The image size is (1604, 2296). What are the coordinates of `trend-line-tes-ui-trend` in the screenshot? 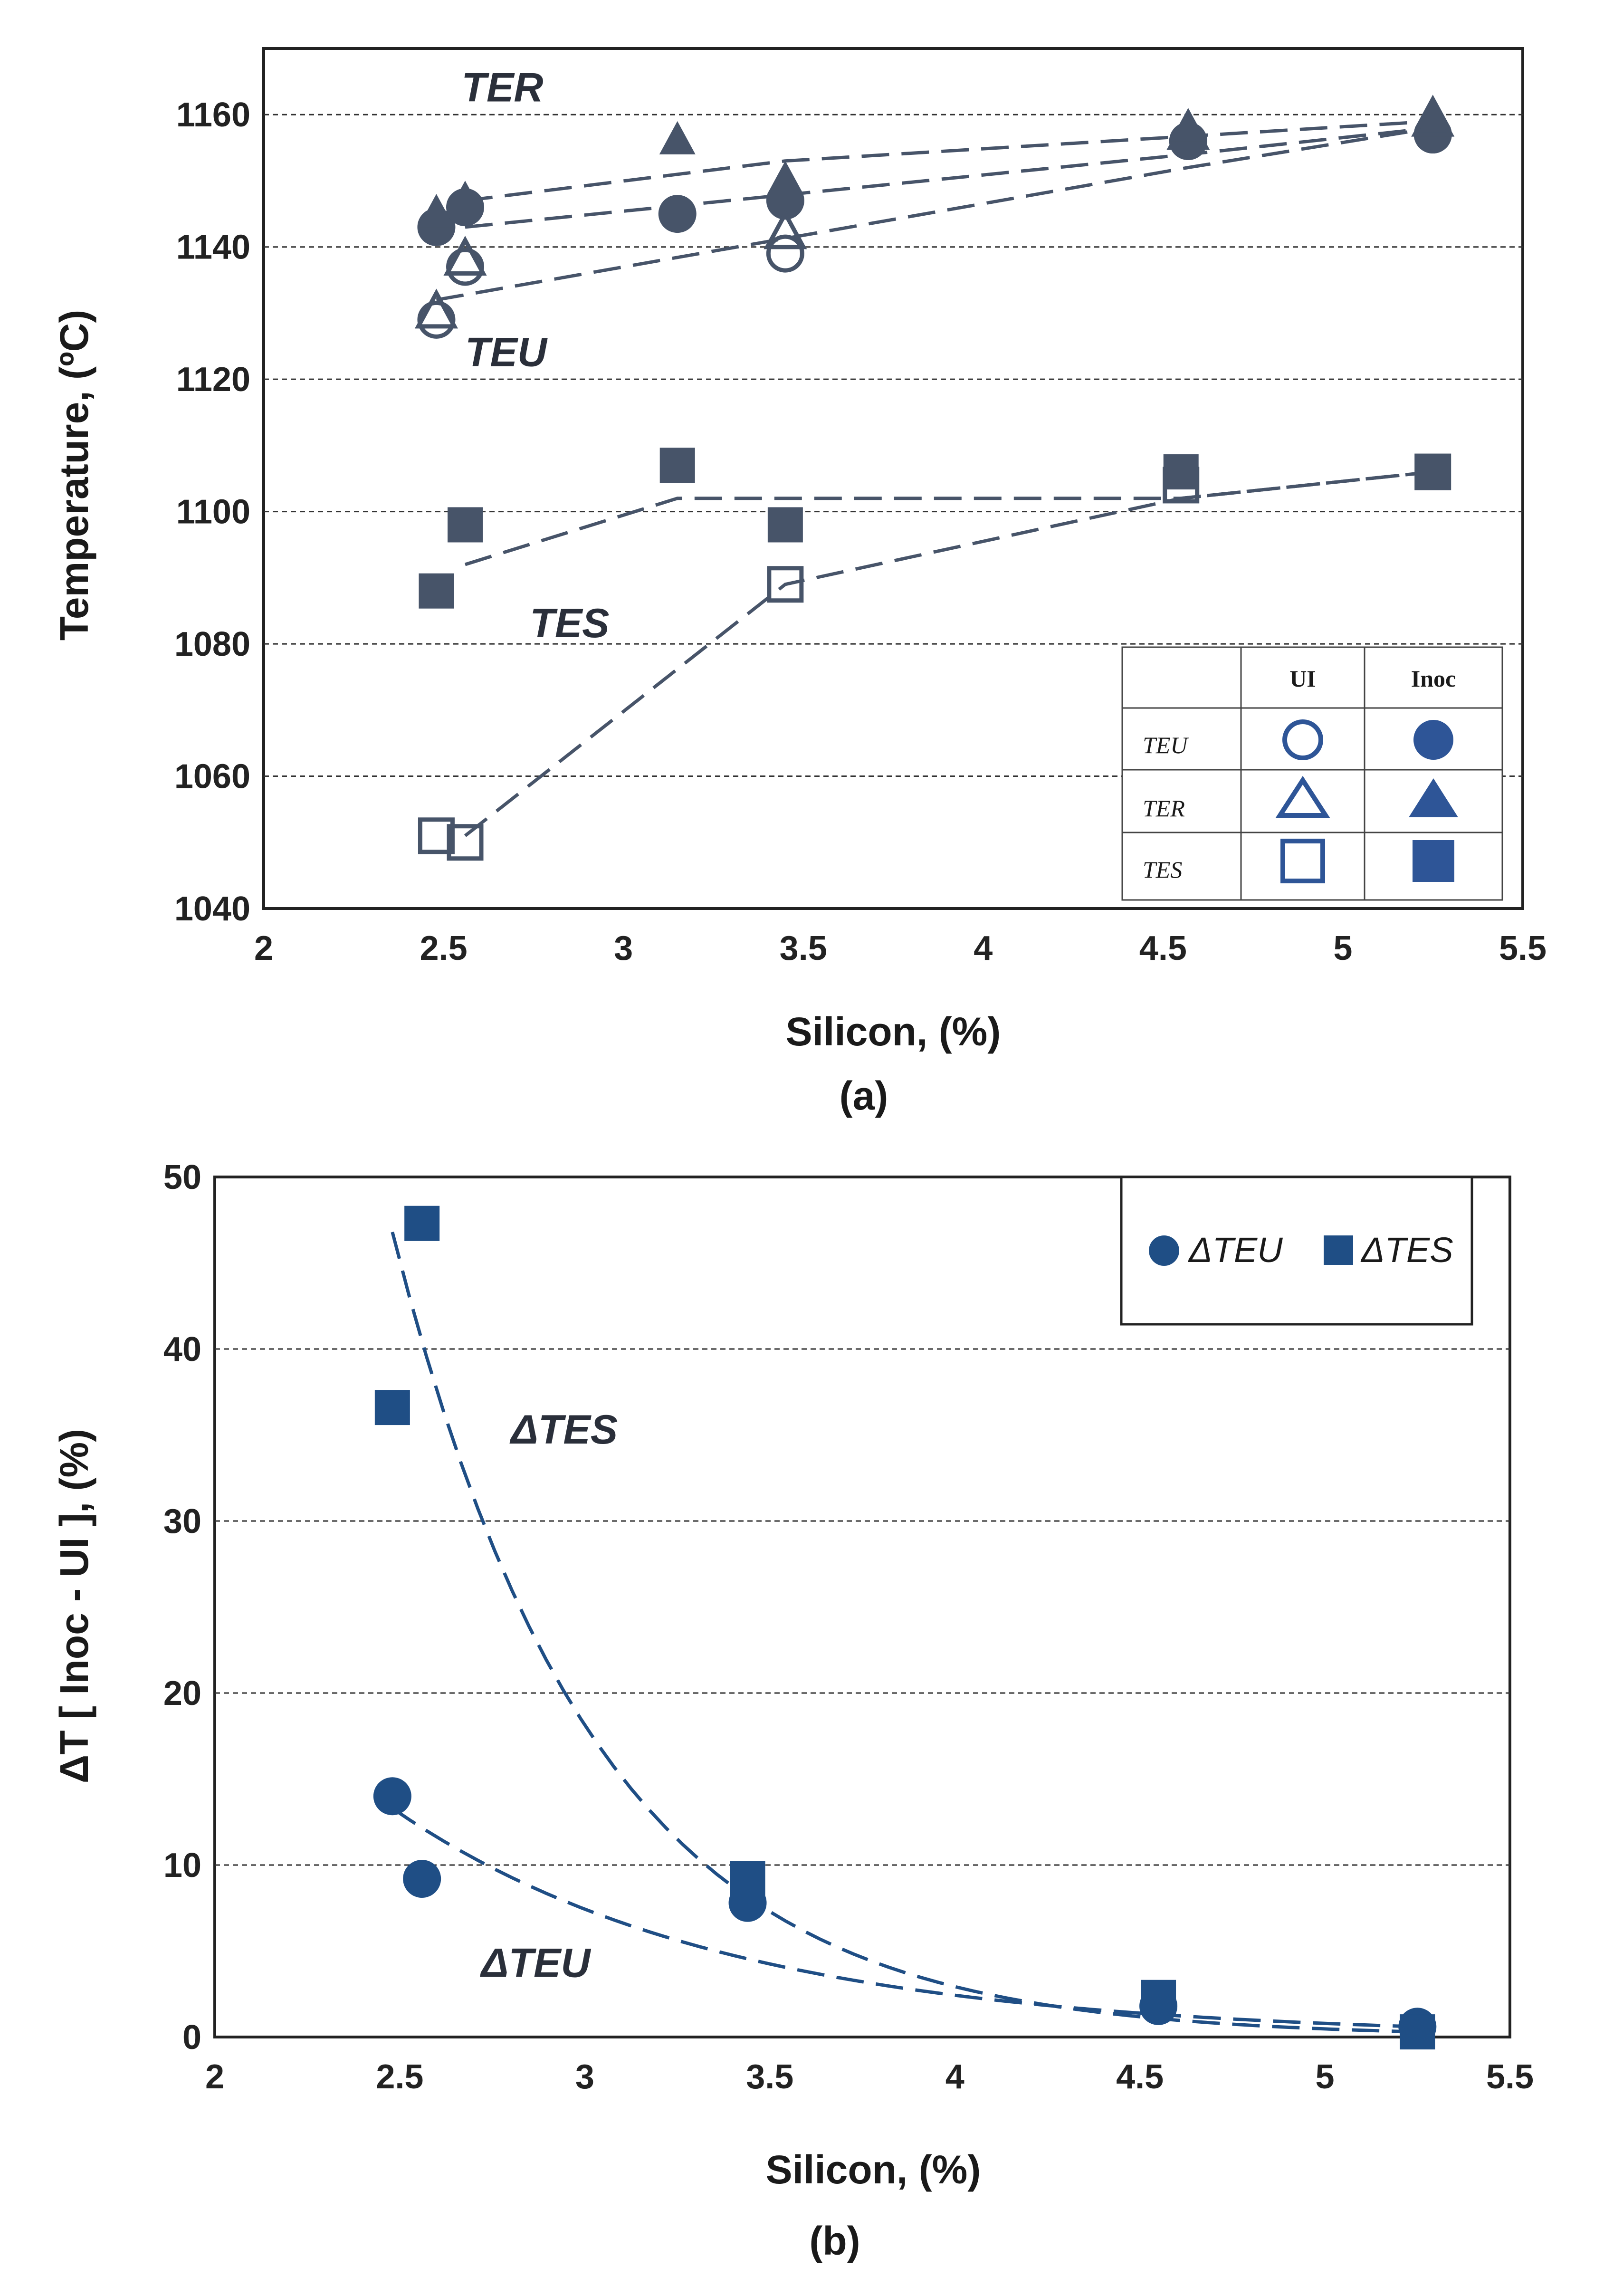 It's located at (948, 653).